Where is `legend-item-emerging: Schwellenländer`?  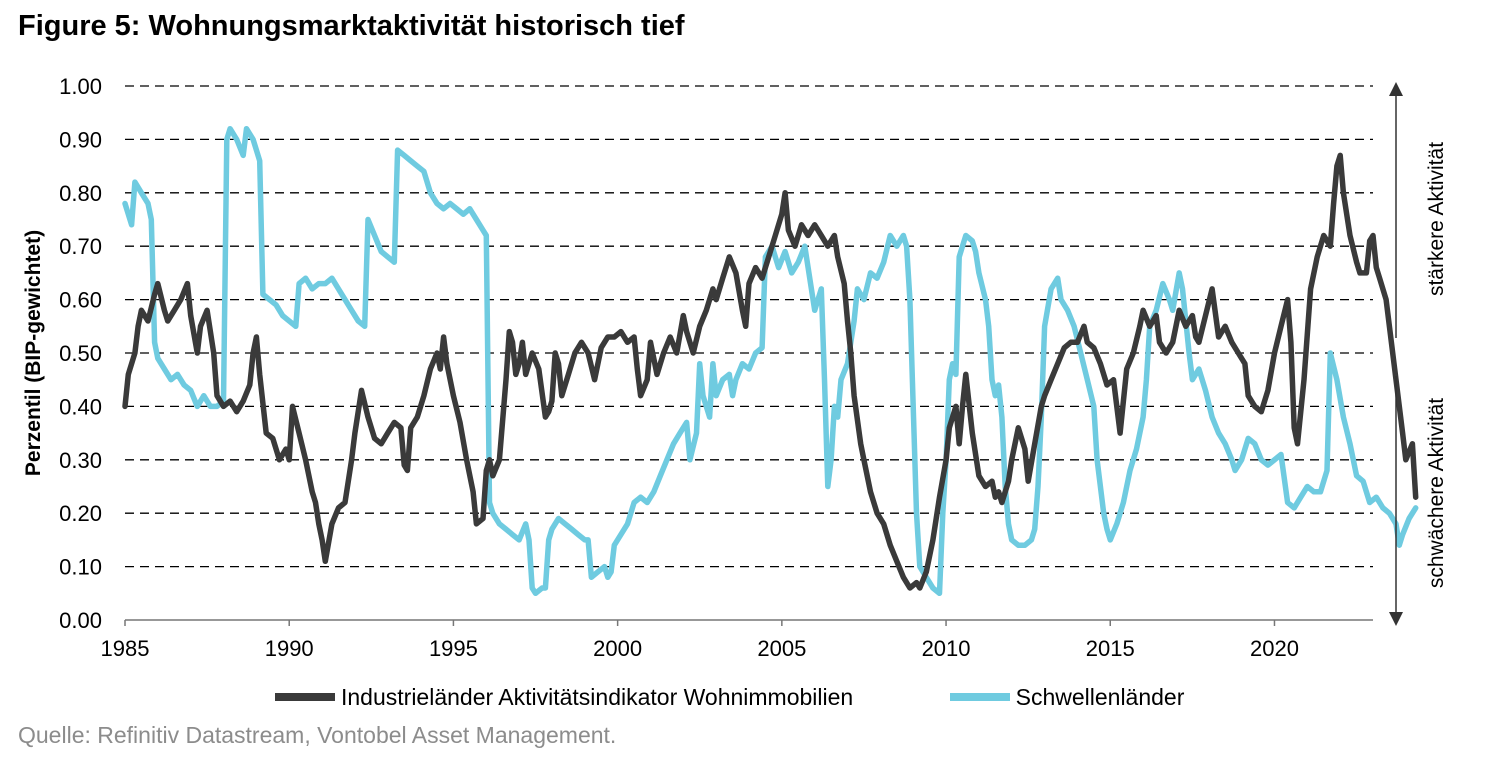
legend-item-emerging: Schwellenländer is located at coordinates (1067, 697).